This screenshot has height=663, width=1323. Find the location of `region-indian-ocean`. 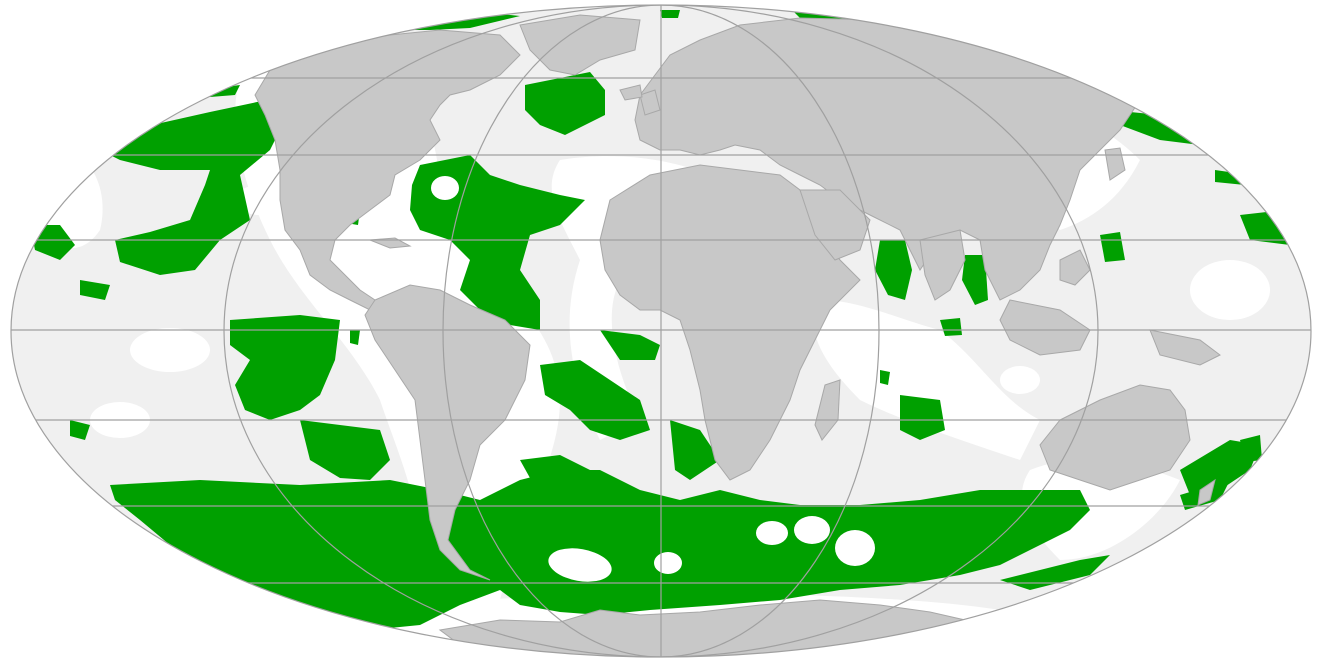

region-indian-ocean is located at coordinates (893, 270).